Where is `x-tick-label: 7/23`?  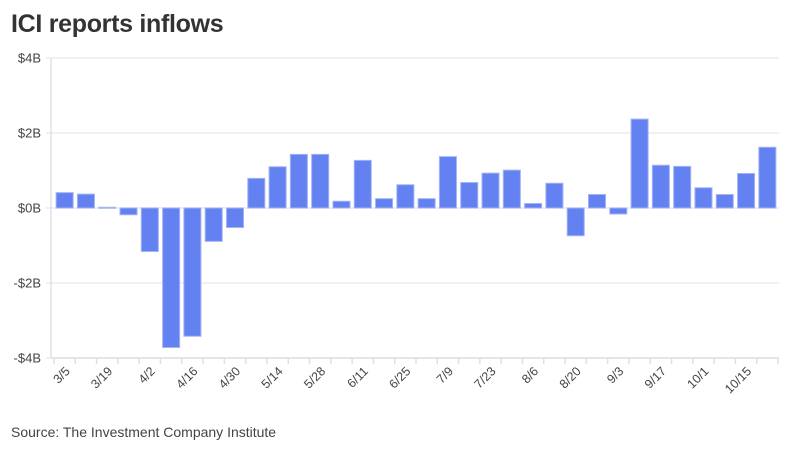 x-tick-label: 7/23 is located at coordinates (485, 377).